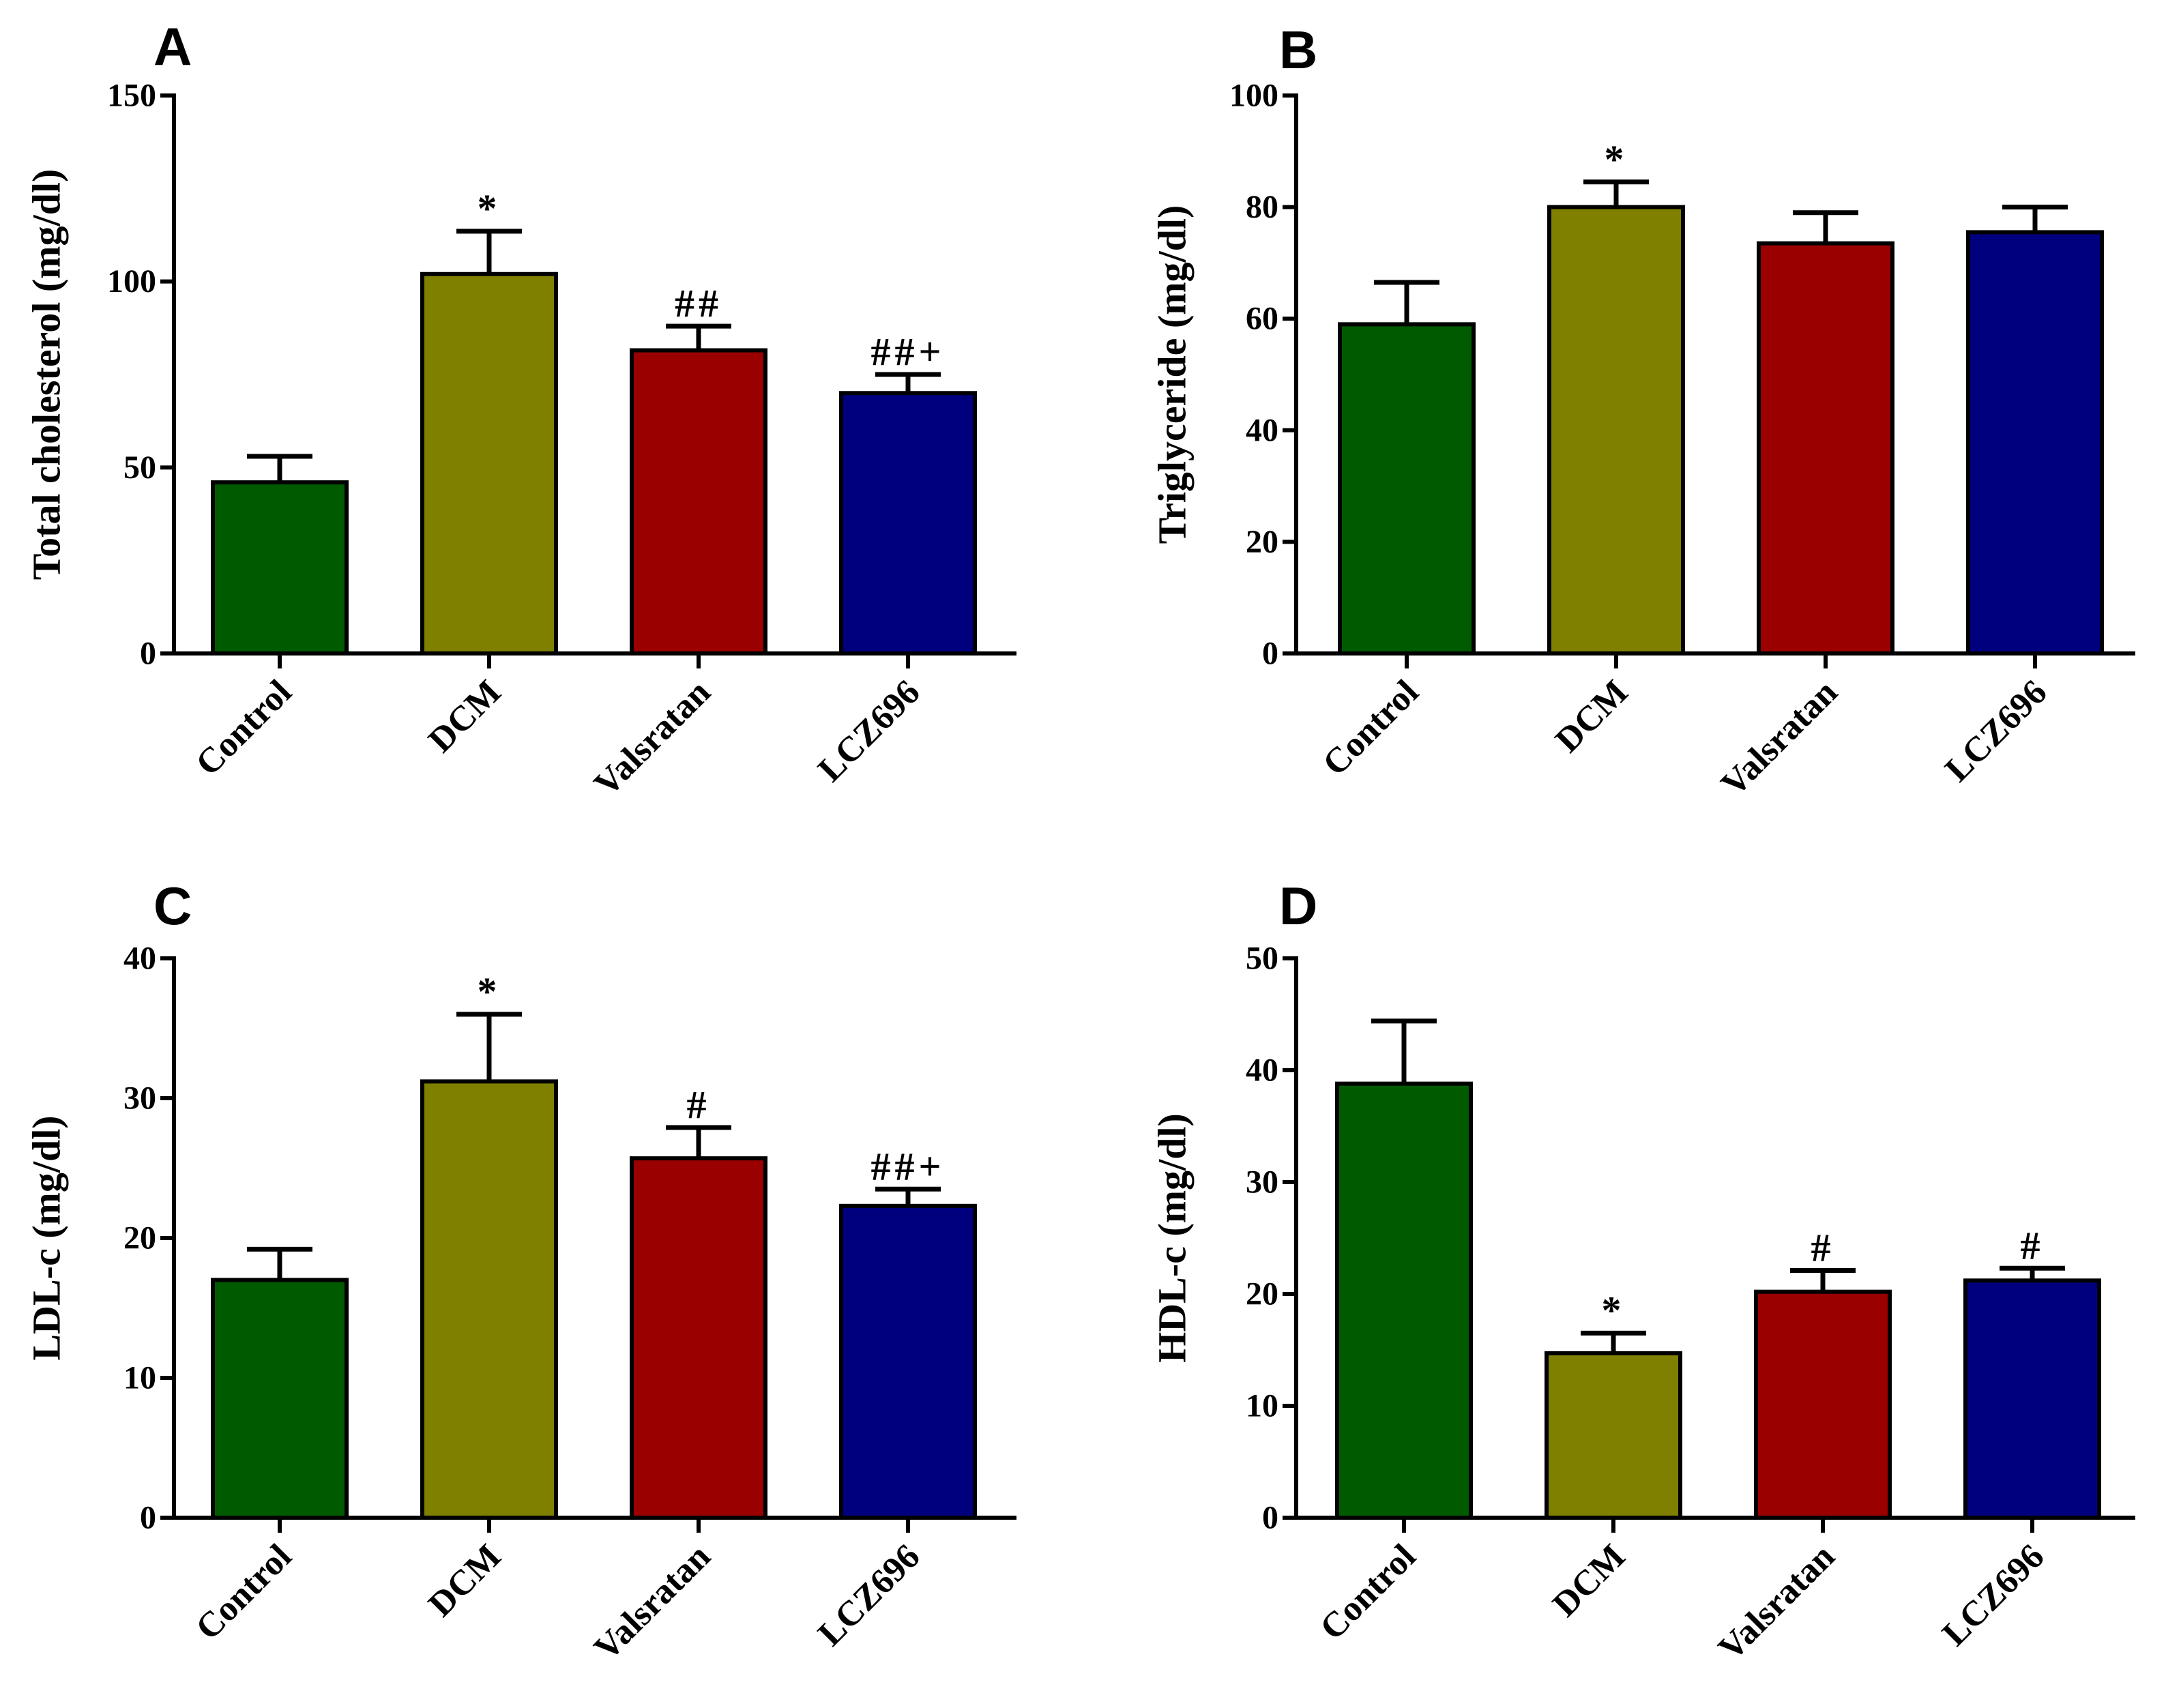 The width and height of the screenshot is (2166, 1708). What do you see at coordinates (1298, 50) in the screenshot?
I see `panel-letter: B` at bounding box center [1298, 50].